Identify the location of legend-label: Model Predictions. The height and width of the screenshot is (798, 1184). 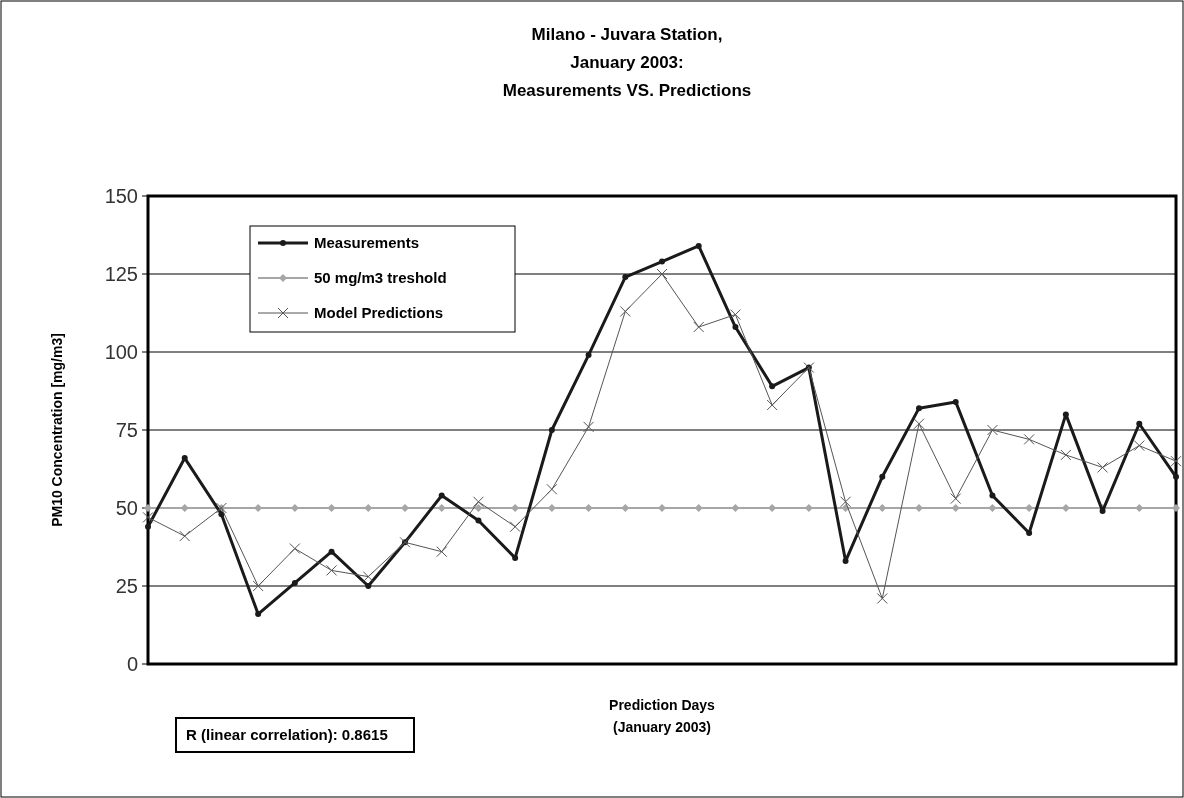
(379, 313).